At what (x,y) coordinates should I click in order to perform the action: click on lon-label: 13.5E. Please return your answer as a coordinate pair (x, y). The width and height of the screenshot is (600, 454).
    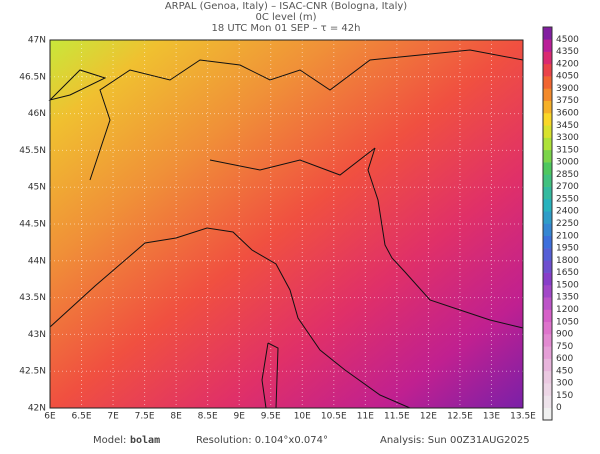
    Looking at the image, I should click on (523, 417).